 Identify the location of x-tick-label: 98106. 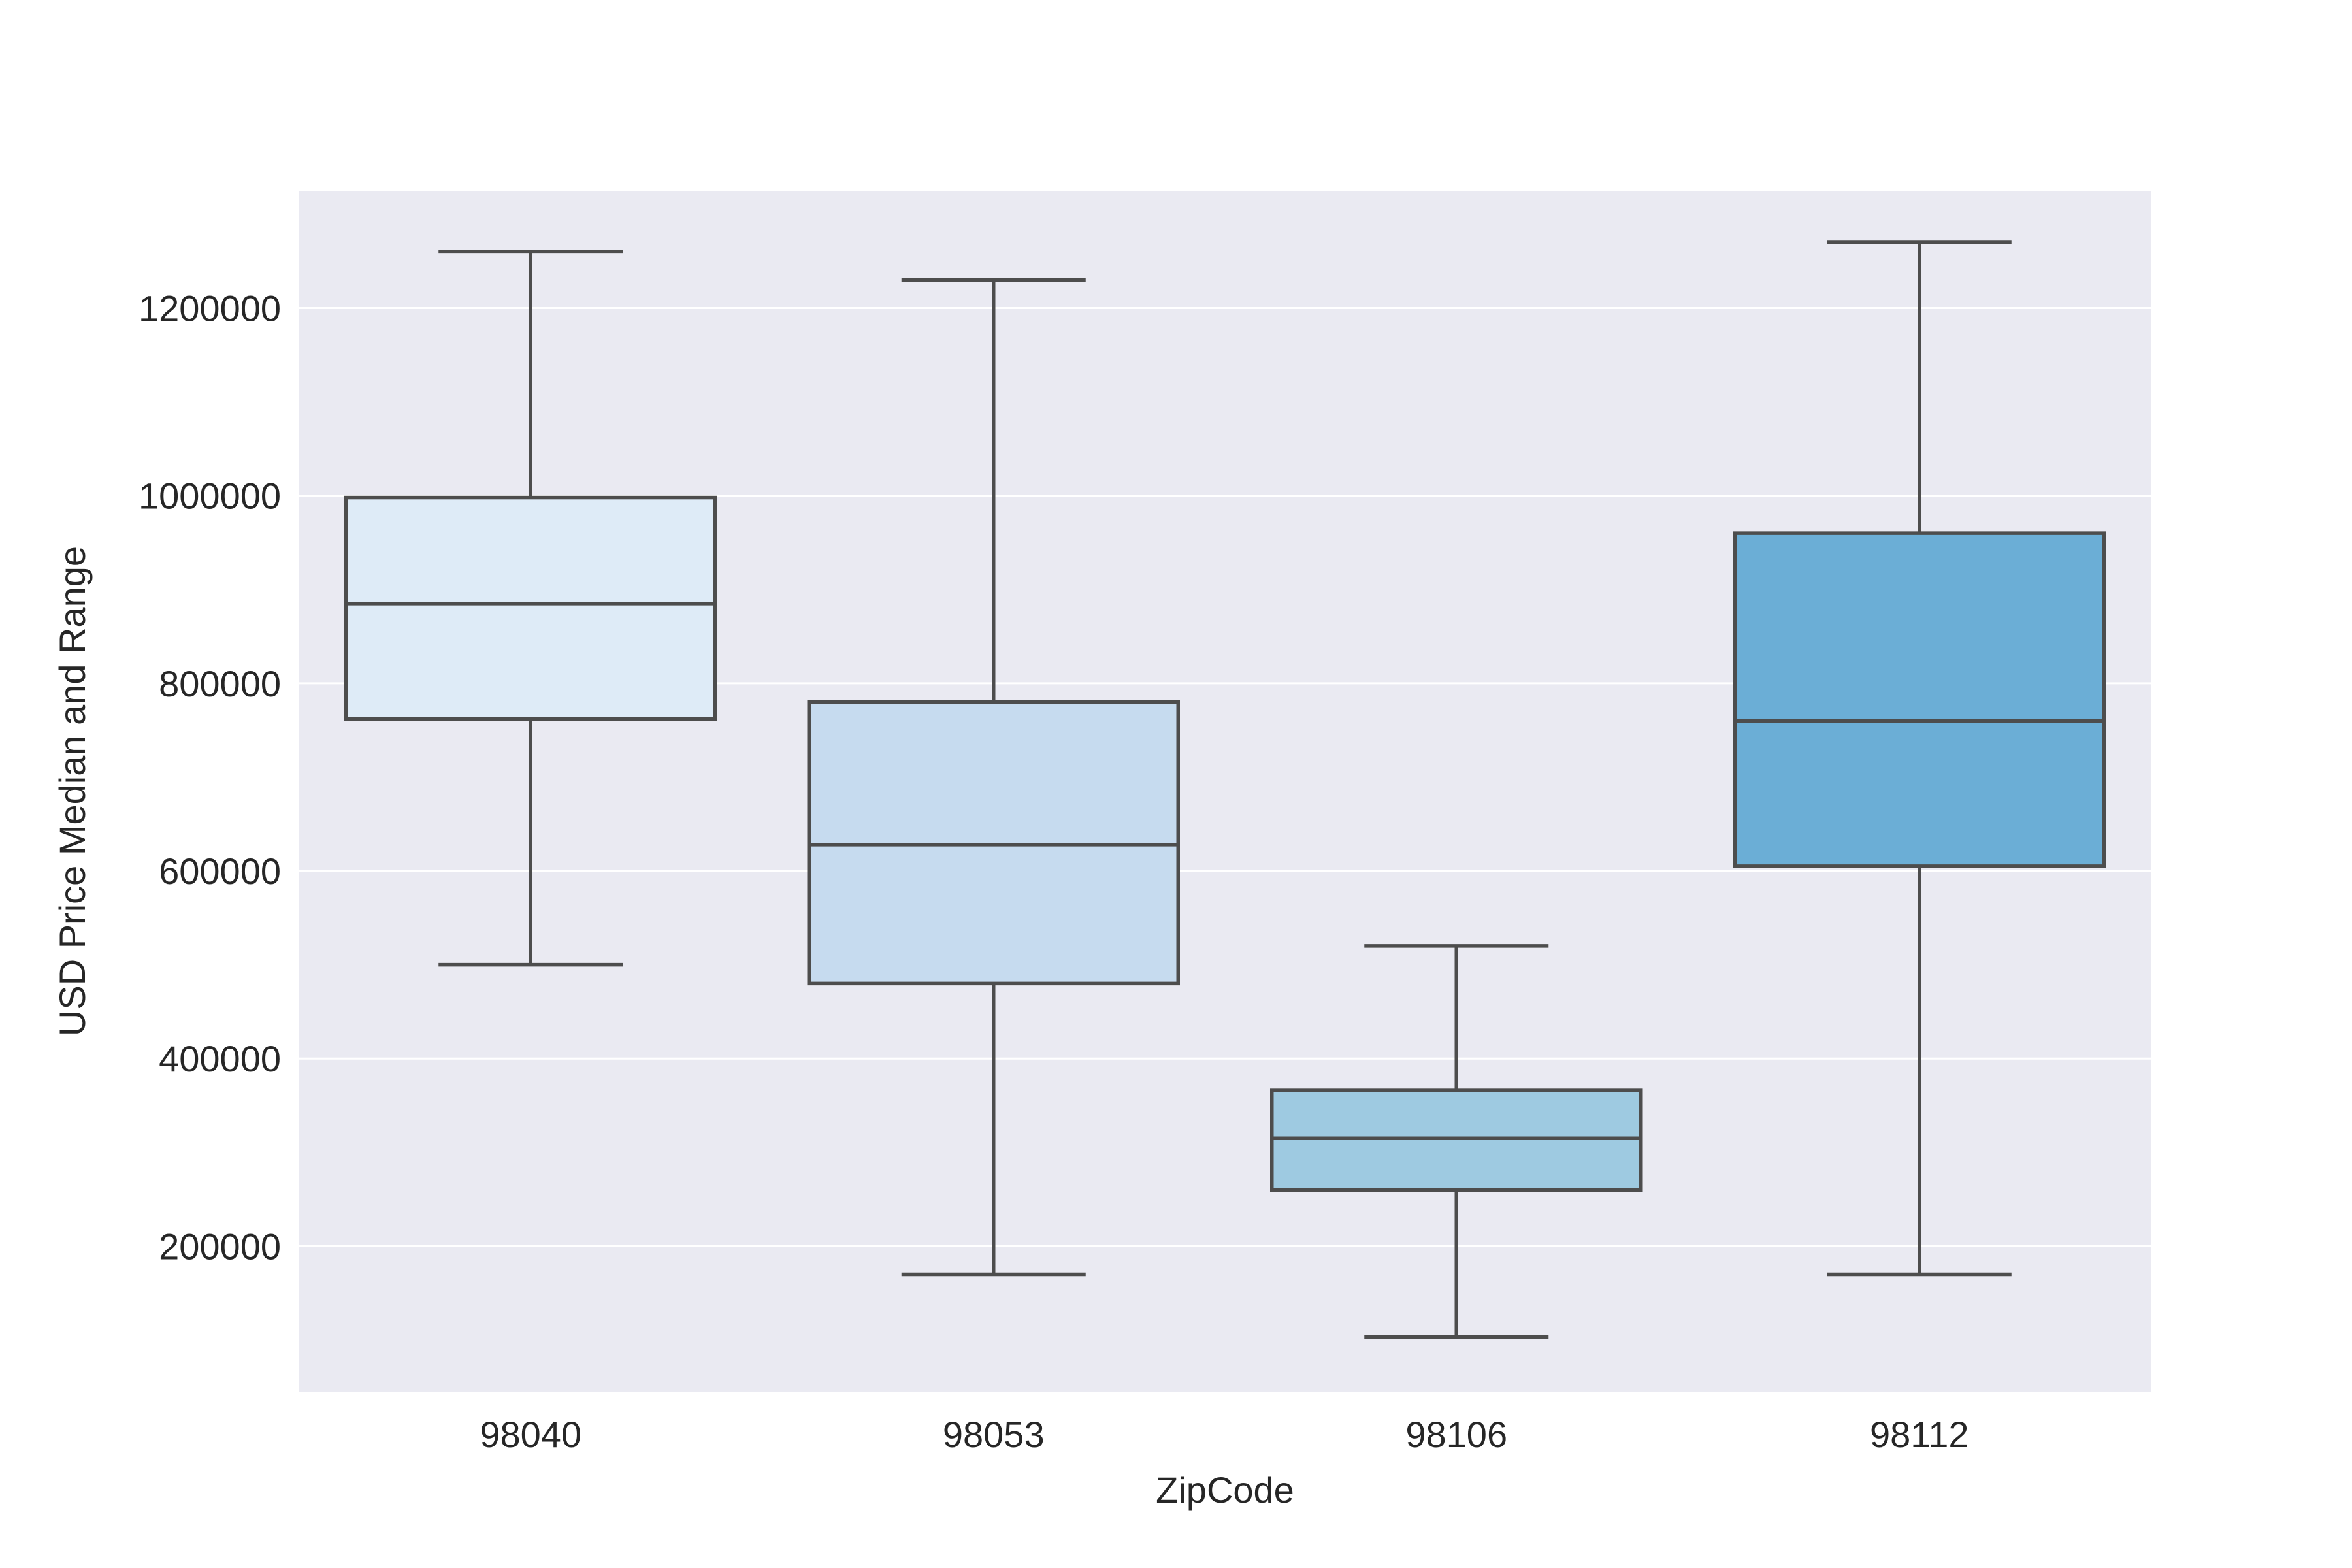
(1456, 1434).